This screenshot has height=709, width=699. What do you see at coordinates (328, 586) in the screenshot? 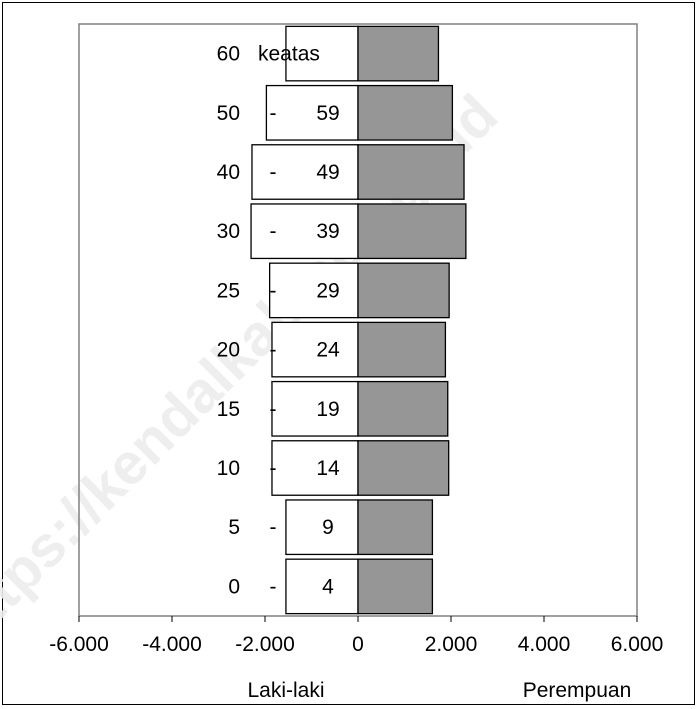
I see `age-label-end: 4` at bounding box center [328, 586].